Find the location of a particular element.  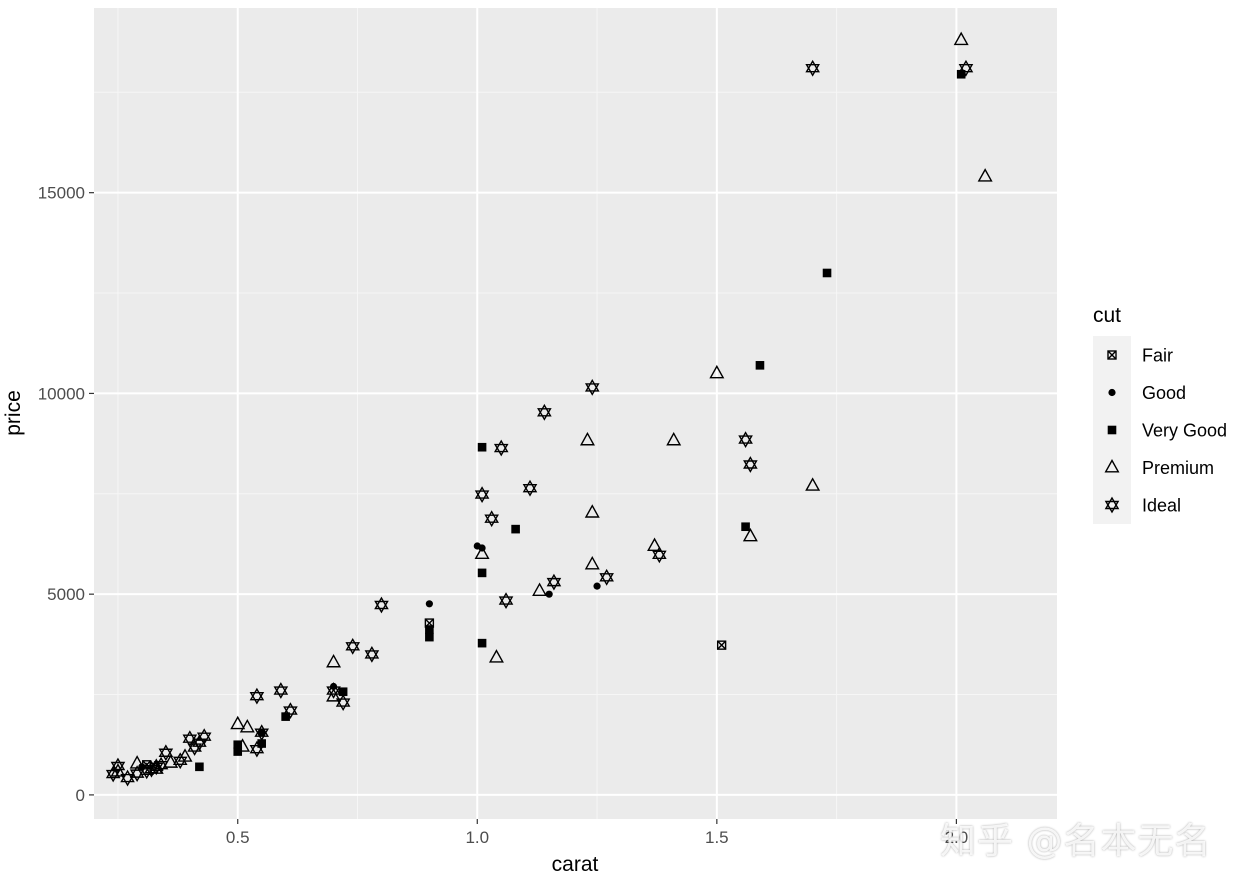

legend-key-premium is located at coordinates (1112, 466).